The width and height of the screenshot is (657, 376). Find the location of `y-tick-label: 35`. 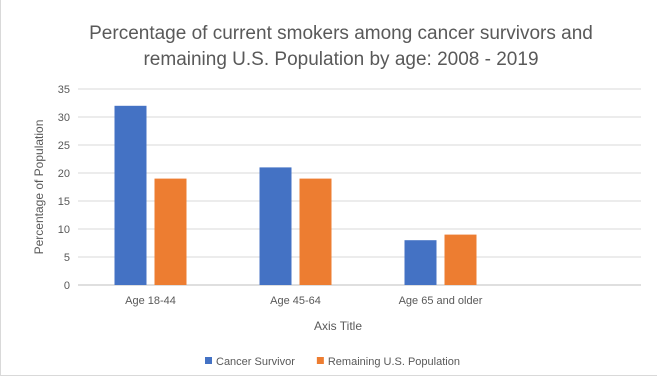

y-tick-label: 35 is located at coordinates (64, 90).